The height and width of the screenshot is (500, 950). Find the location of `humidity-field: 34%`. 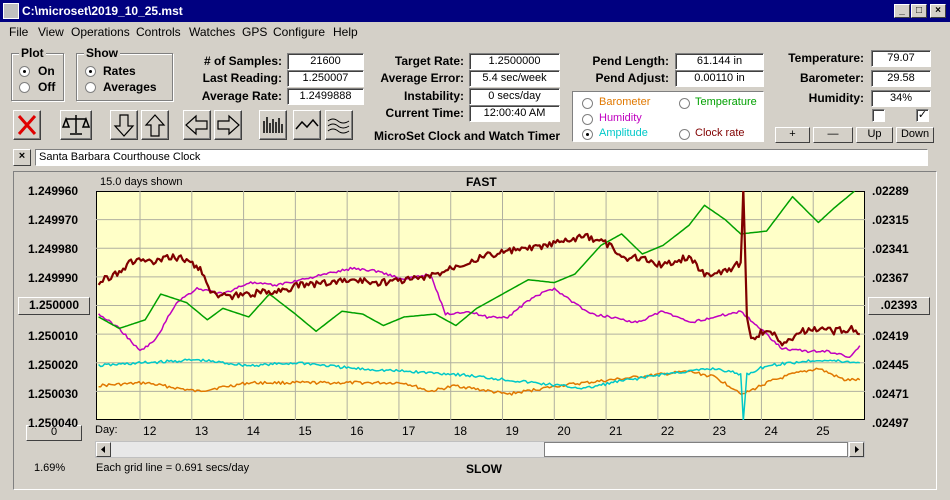

humidity-field: 34% is located at coordinates (901, 98).